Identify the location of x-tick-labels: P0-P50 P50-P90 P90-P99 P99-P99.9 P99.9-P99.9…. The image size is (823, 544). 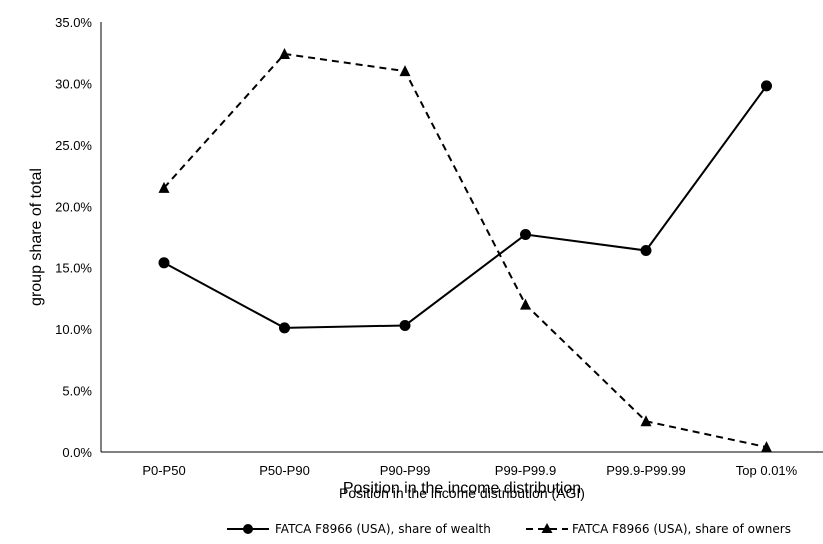
(469, 470).